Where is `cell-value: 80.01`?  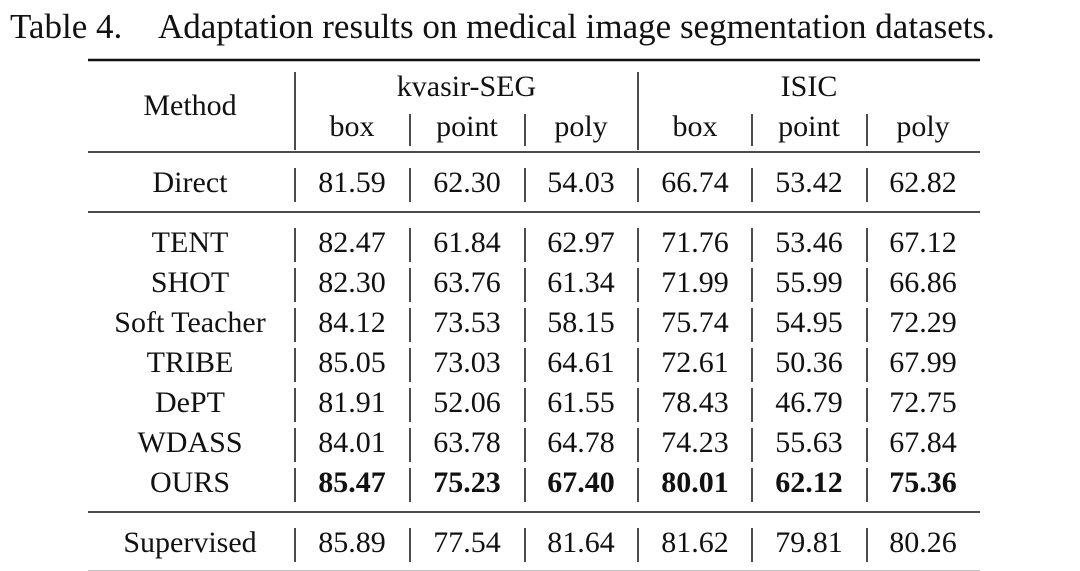 cell-value: 80.01 is located at coordinates (695, 482).